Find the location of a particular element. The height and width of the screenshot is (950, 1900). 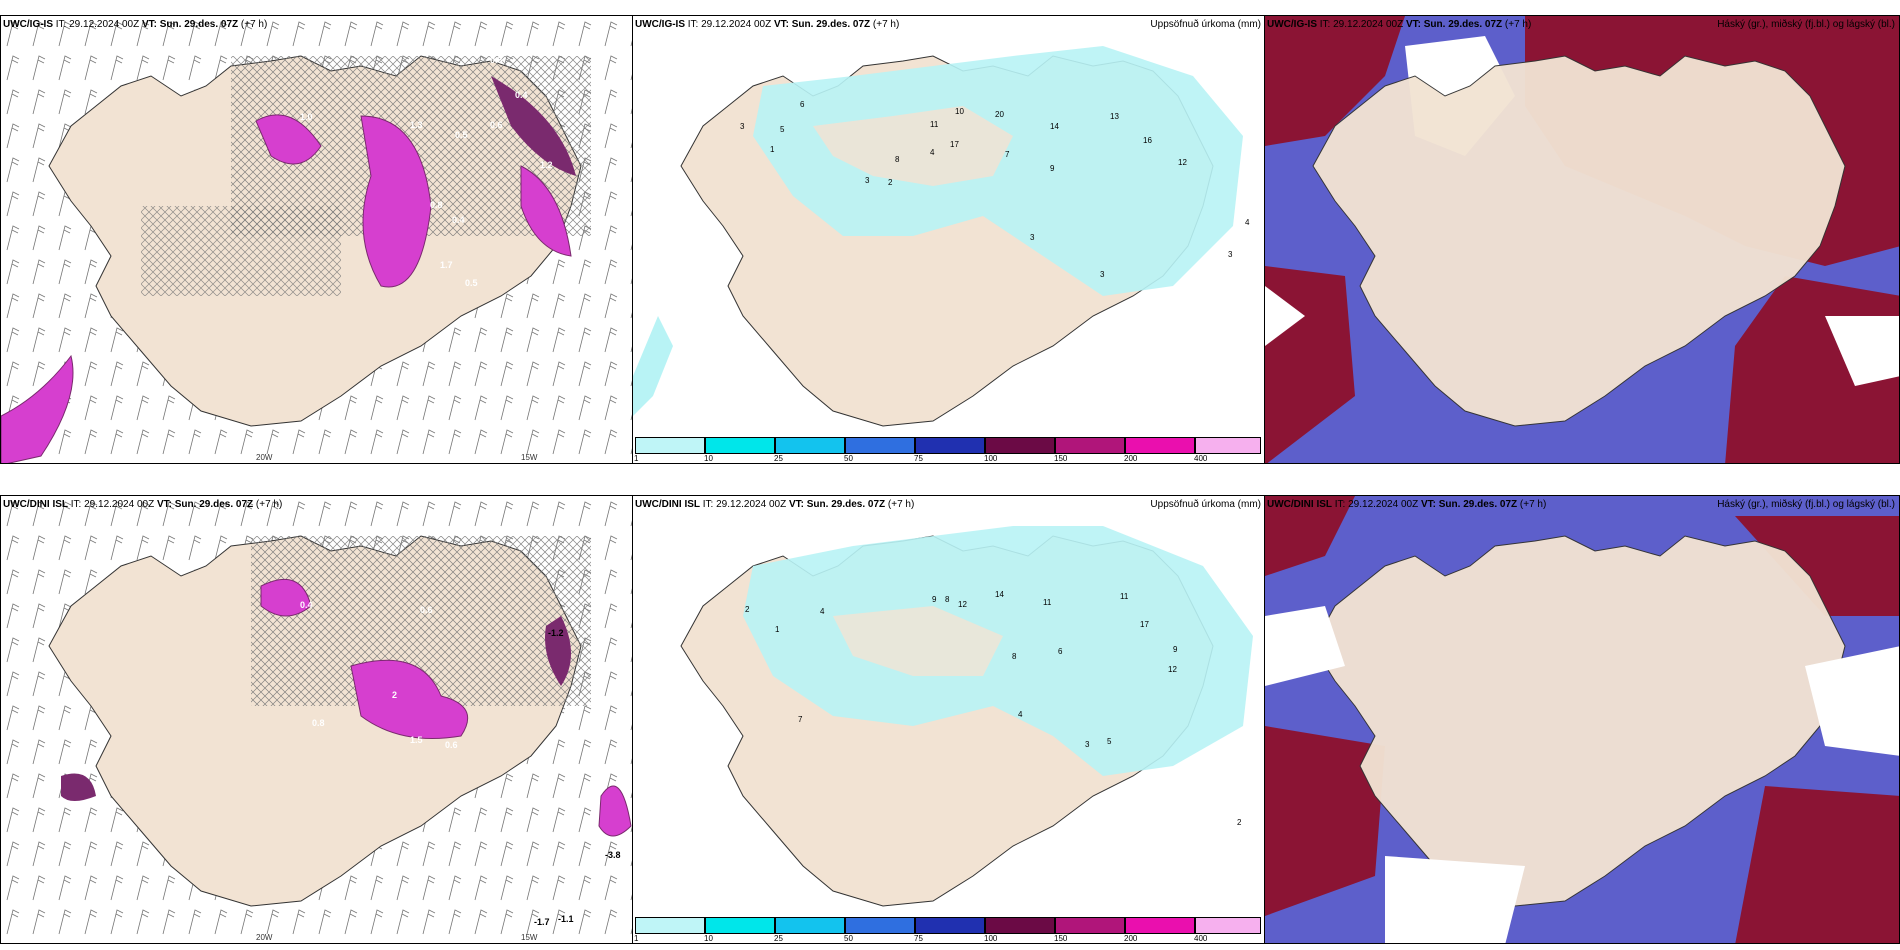

snow-value: 0.3 is located at coordinates (496, 60).